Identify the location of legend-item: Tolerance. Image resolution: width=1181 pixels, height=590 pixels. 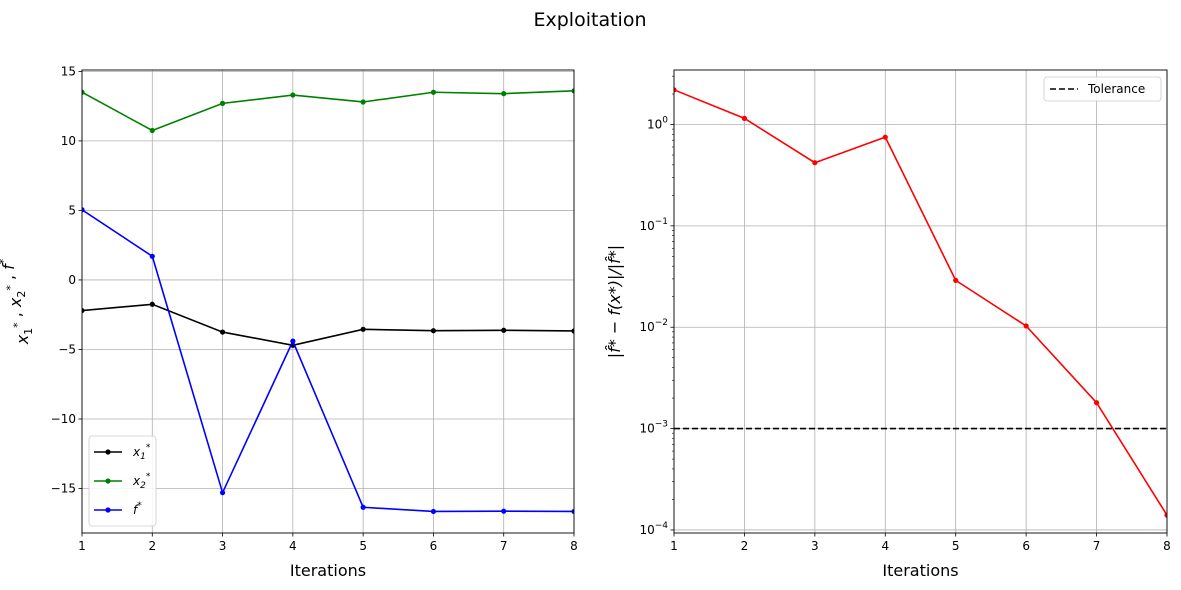
(1097, 89).